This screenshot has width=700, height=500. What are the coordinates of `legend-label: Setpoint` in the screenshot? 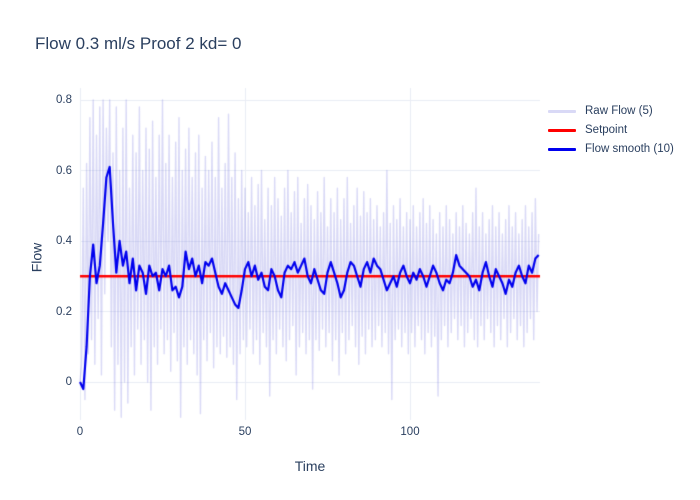 It's located at (606, 130).